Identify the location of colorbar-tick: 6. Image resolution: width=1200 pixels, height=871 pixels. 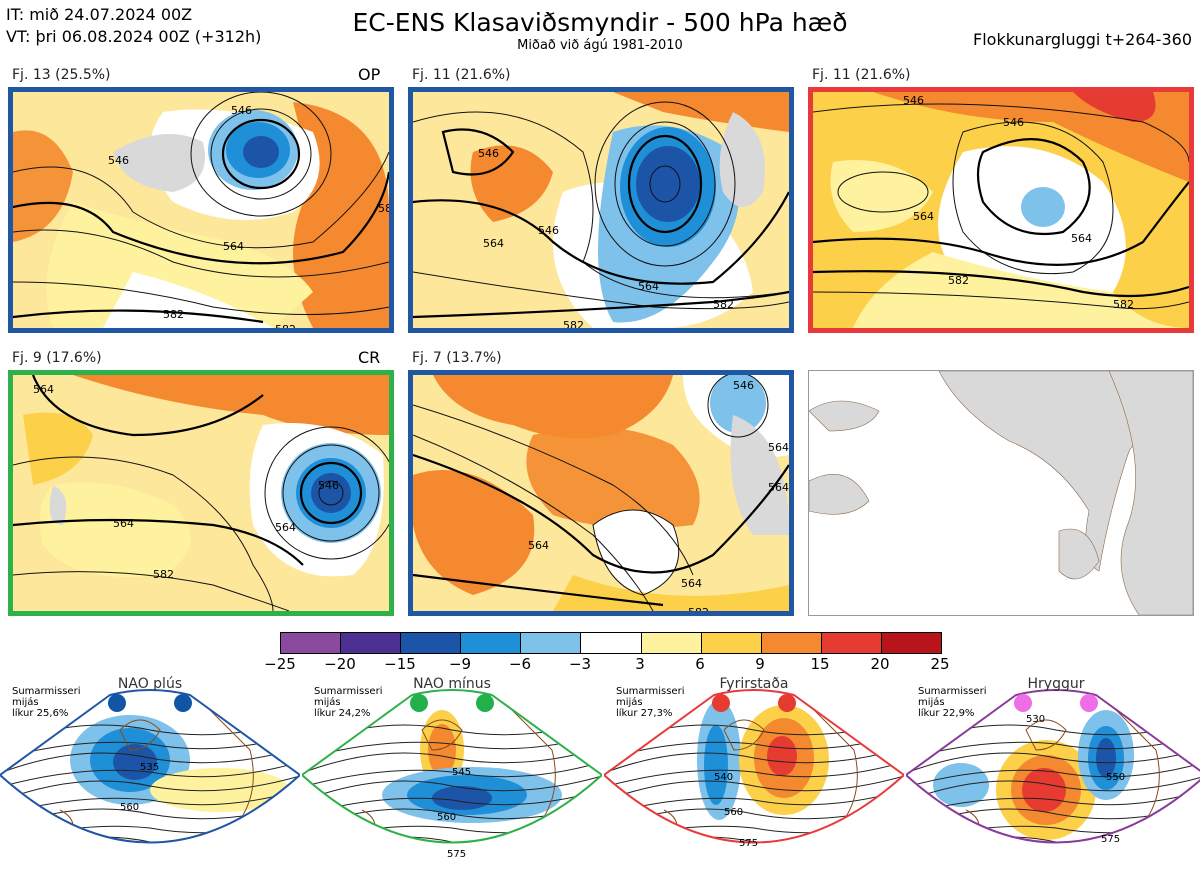
(700, 664).